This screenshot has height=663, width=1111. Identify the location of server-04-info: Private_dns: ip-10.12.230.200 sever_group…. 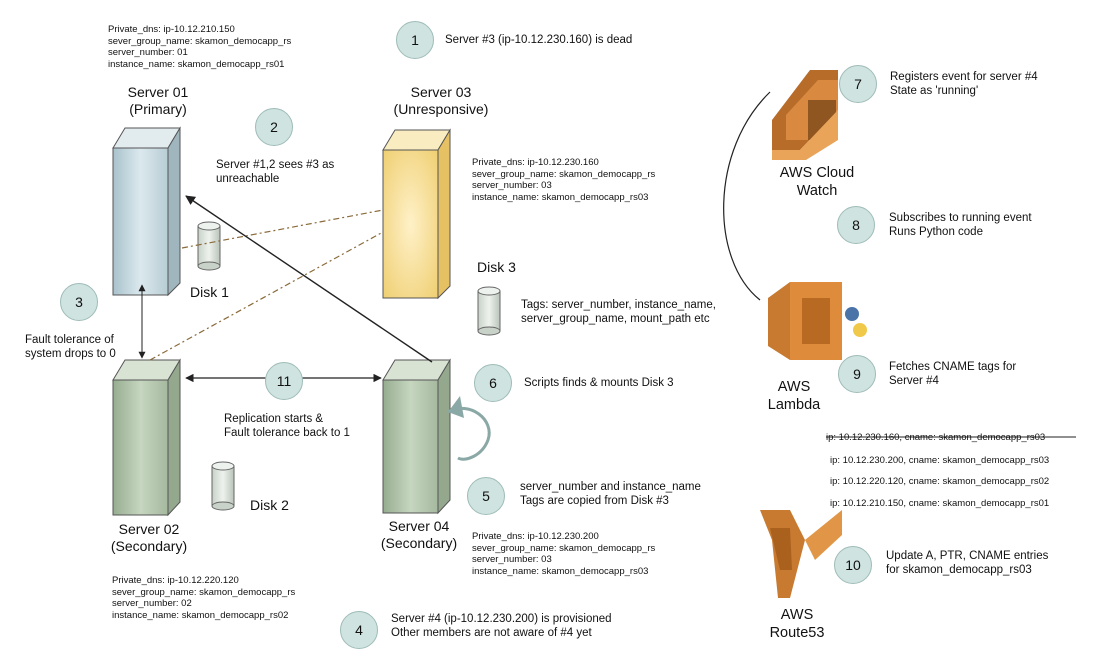
(564, 554).